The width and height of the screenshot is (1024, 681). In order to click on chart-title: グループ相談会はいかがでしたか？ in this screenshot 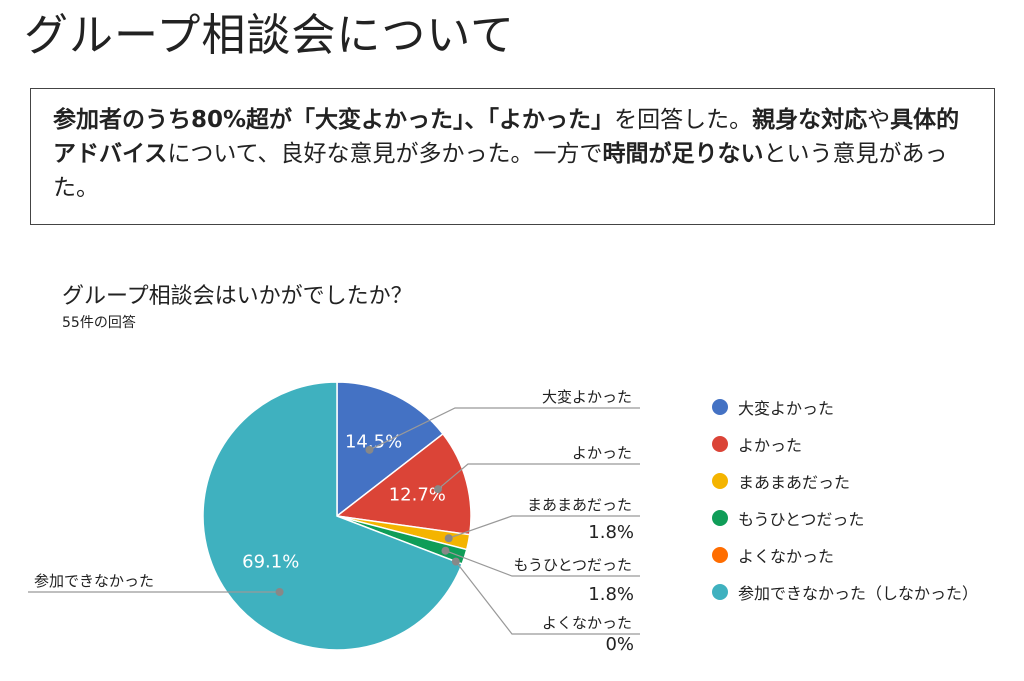, I will do `click(237, 296)`.